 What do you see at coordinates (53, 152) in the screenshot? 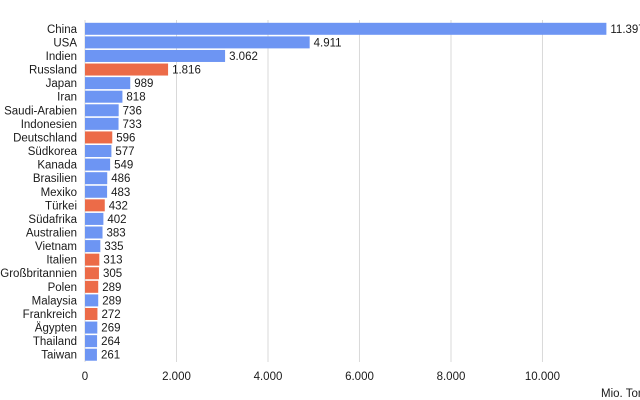
I see `category-label: Südkorea` at bounding box center [53, 152].